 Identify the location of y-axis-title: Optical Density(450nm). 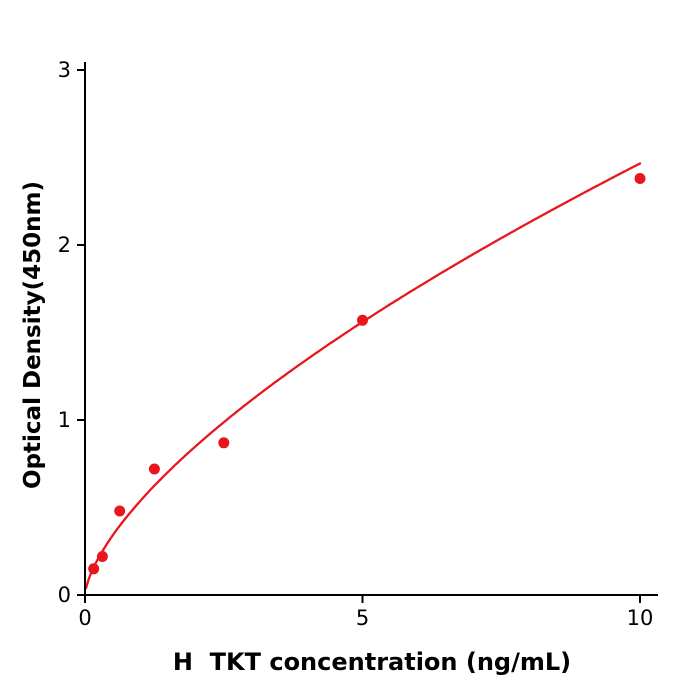
(33, 335).